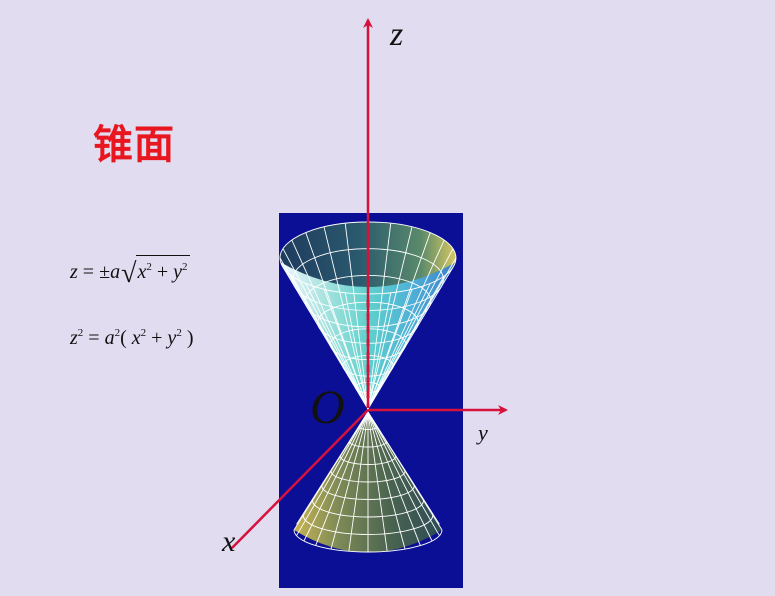  I want to click on lower-cone-mesh, so click(368, 482).